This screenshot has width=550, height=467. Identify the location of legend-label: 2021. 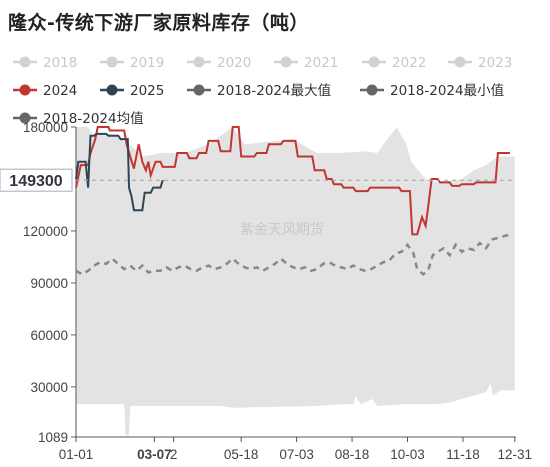
(321, 63).